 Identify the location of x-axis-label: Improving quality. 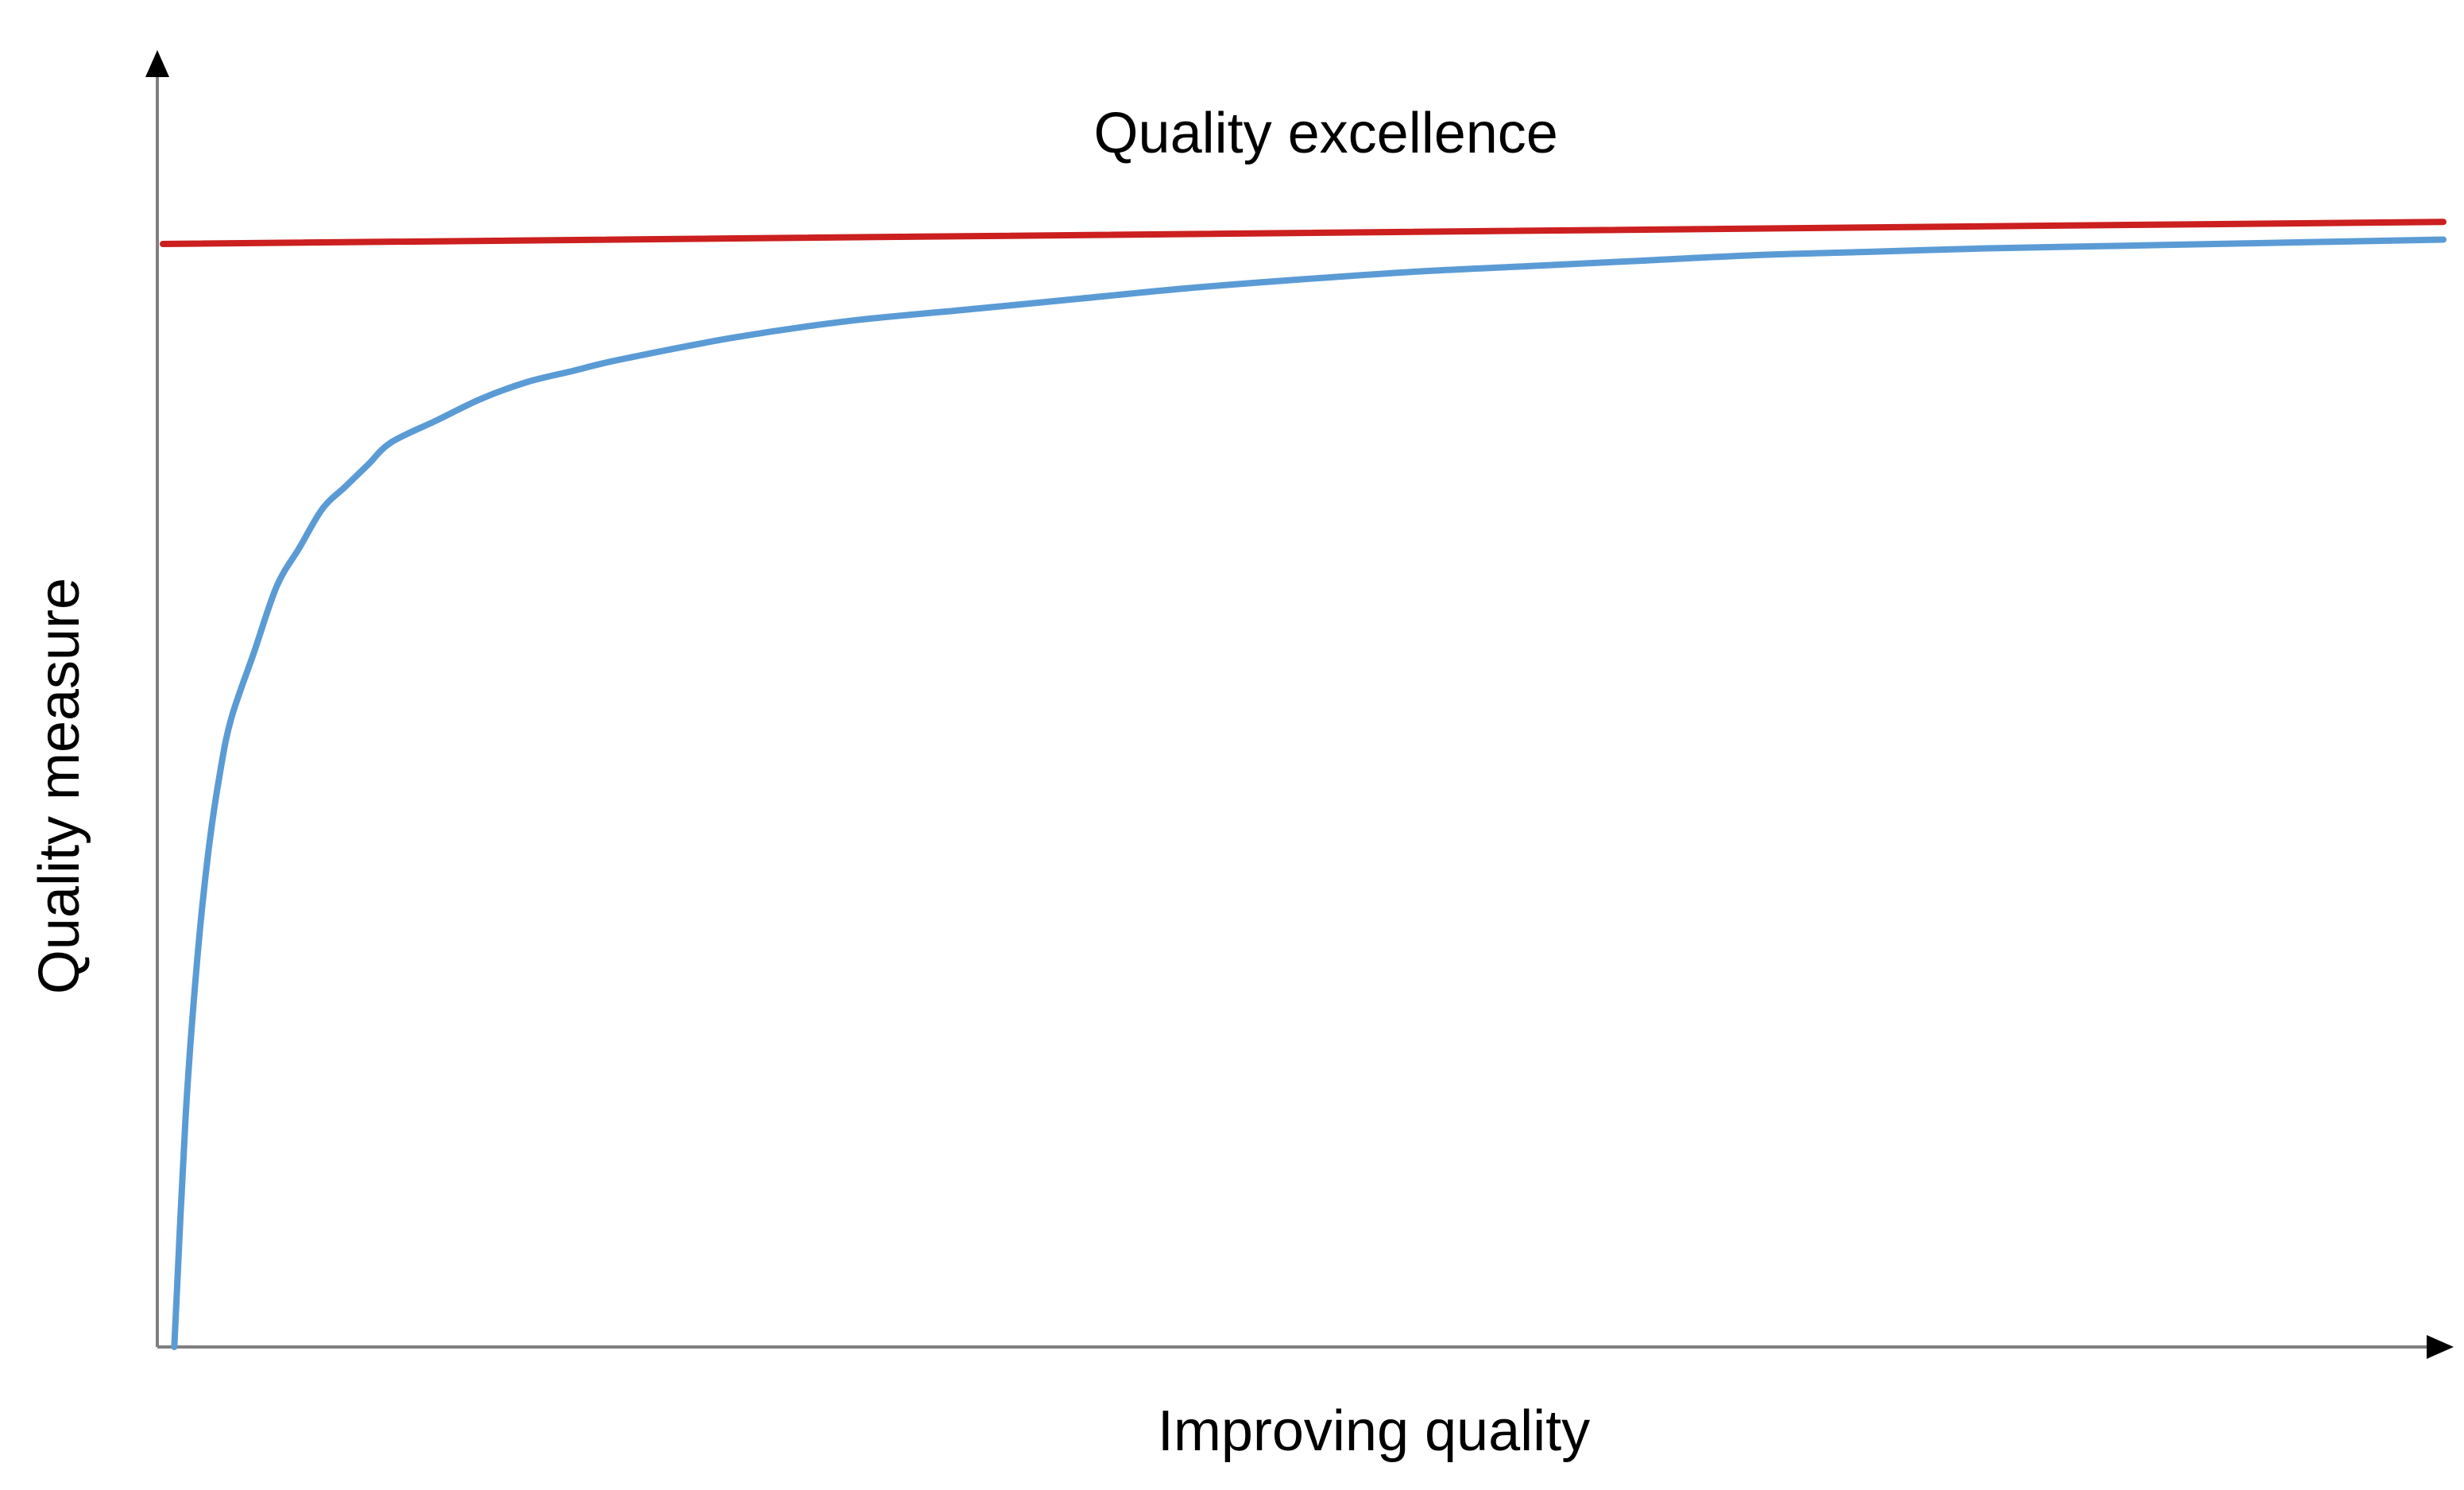
(1374, 1431).